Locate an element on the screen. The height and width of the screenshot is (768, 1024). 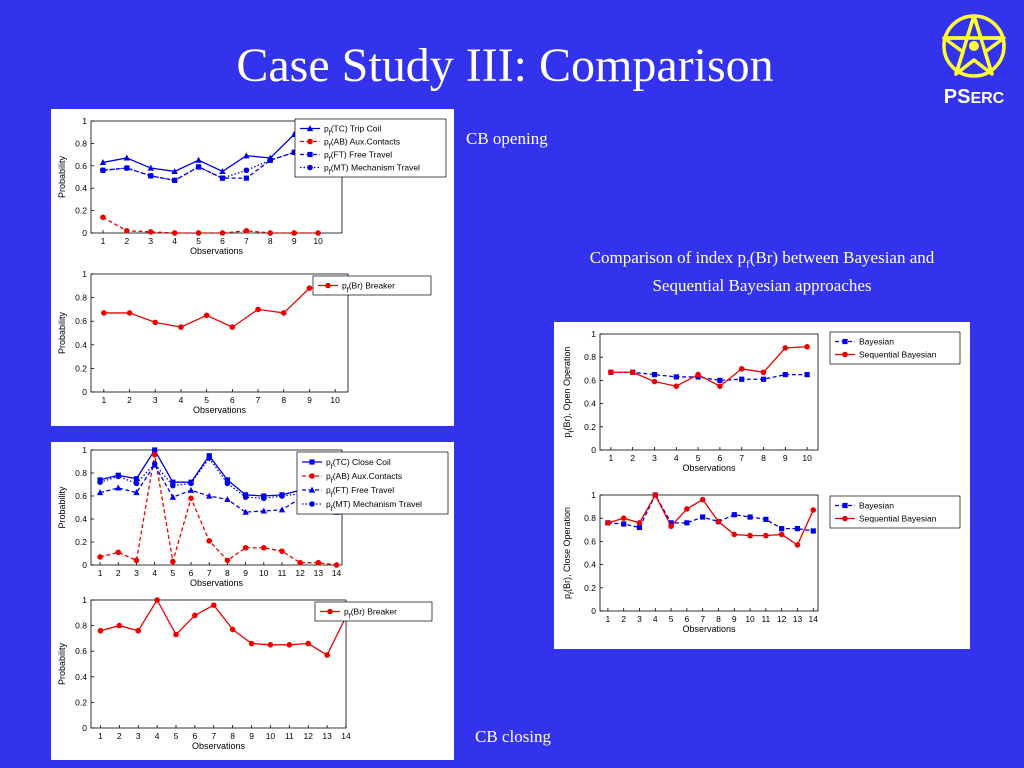
x-tick-label: 10 is located at coordinates (271, 736).